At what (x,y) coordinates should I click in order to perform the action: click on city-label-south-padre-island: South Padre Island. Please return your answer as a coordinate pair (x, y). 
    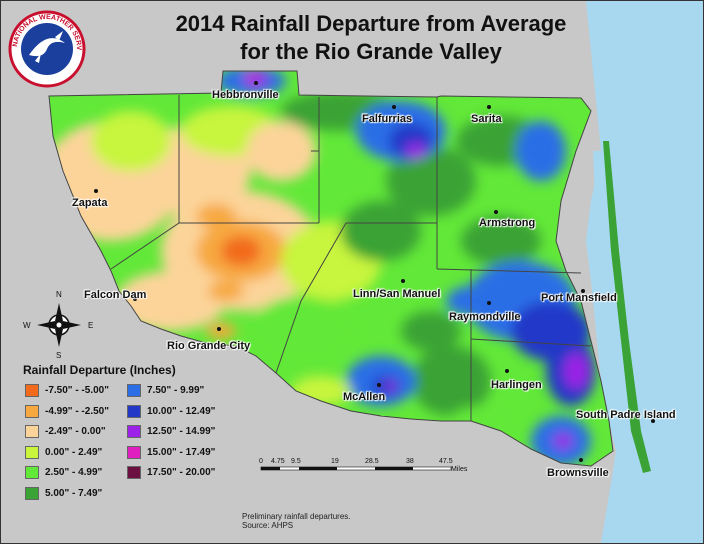
    Looking at the image, I should click on (626, 415).